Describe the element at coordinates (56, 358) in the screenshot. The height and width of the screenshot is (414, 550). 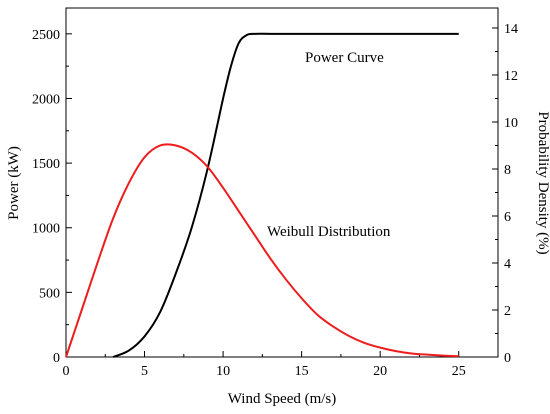
I see `y-left-tick-label: 0` at that location.